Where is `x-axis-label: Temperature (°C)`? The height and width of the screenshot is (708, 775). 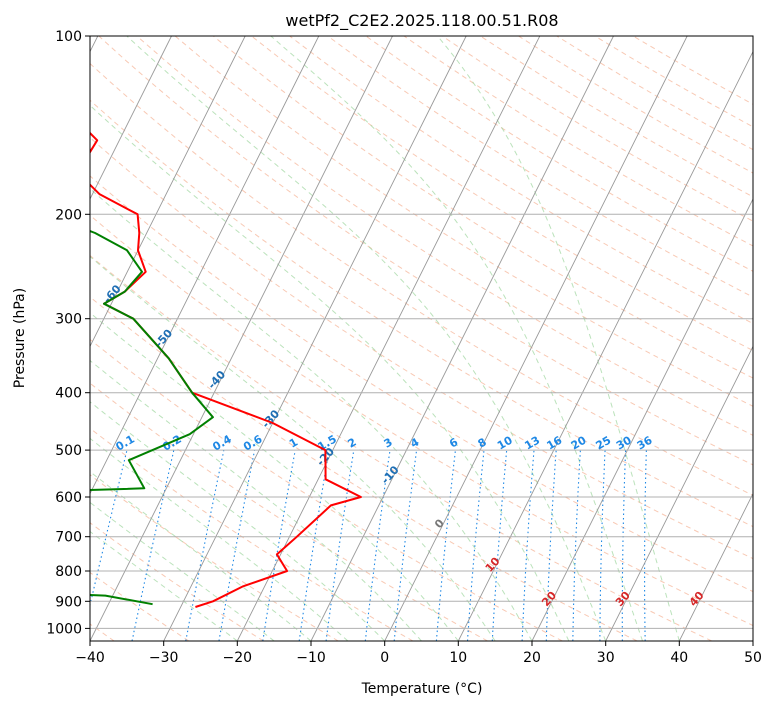
x-axis-label: Temperature (°C) is located at coordinates (422, 689).